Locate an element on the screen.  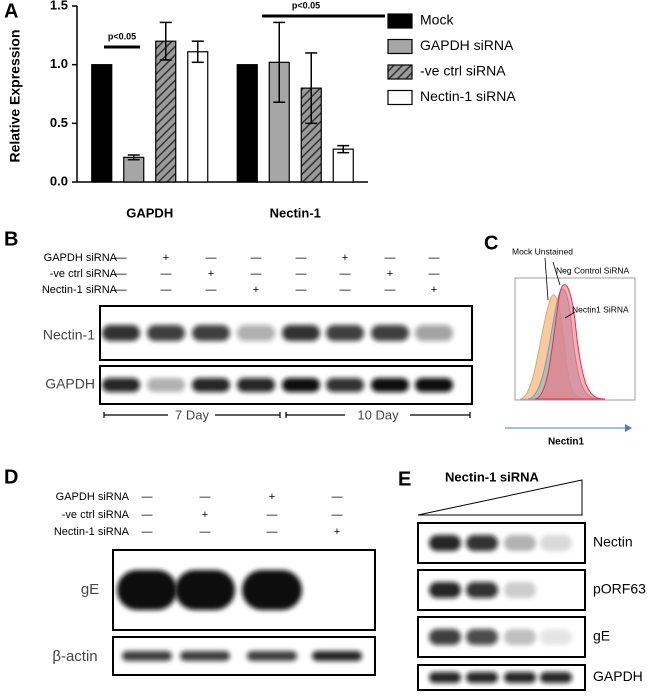
legend-label: Nectin1 SiRNA is located at coordinates (600, 309).